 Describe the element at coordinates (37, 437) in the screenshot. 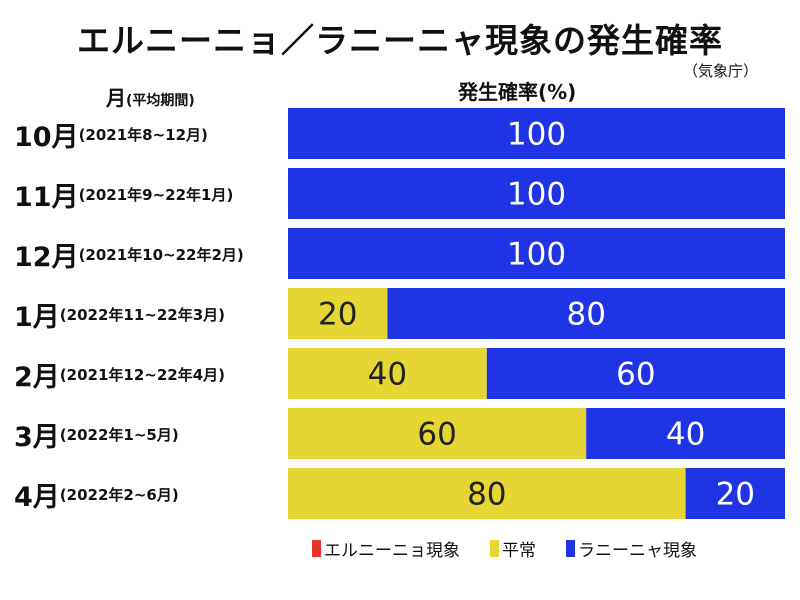

I see `category-month: 3月` at that location.